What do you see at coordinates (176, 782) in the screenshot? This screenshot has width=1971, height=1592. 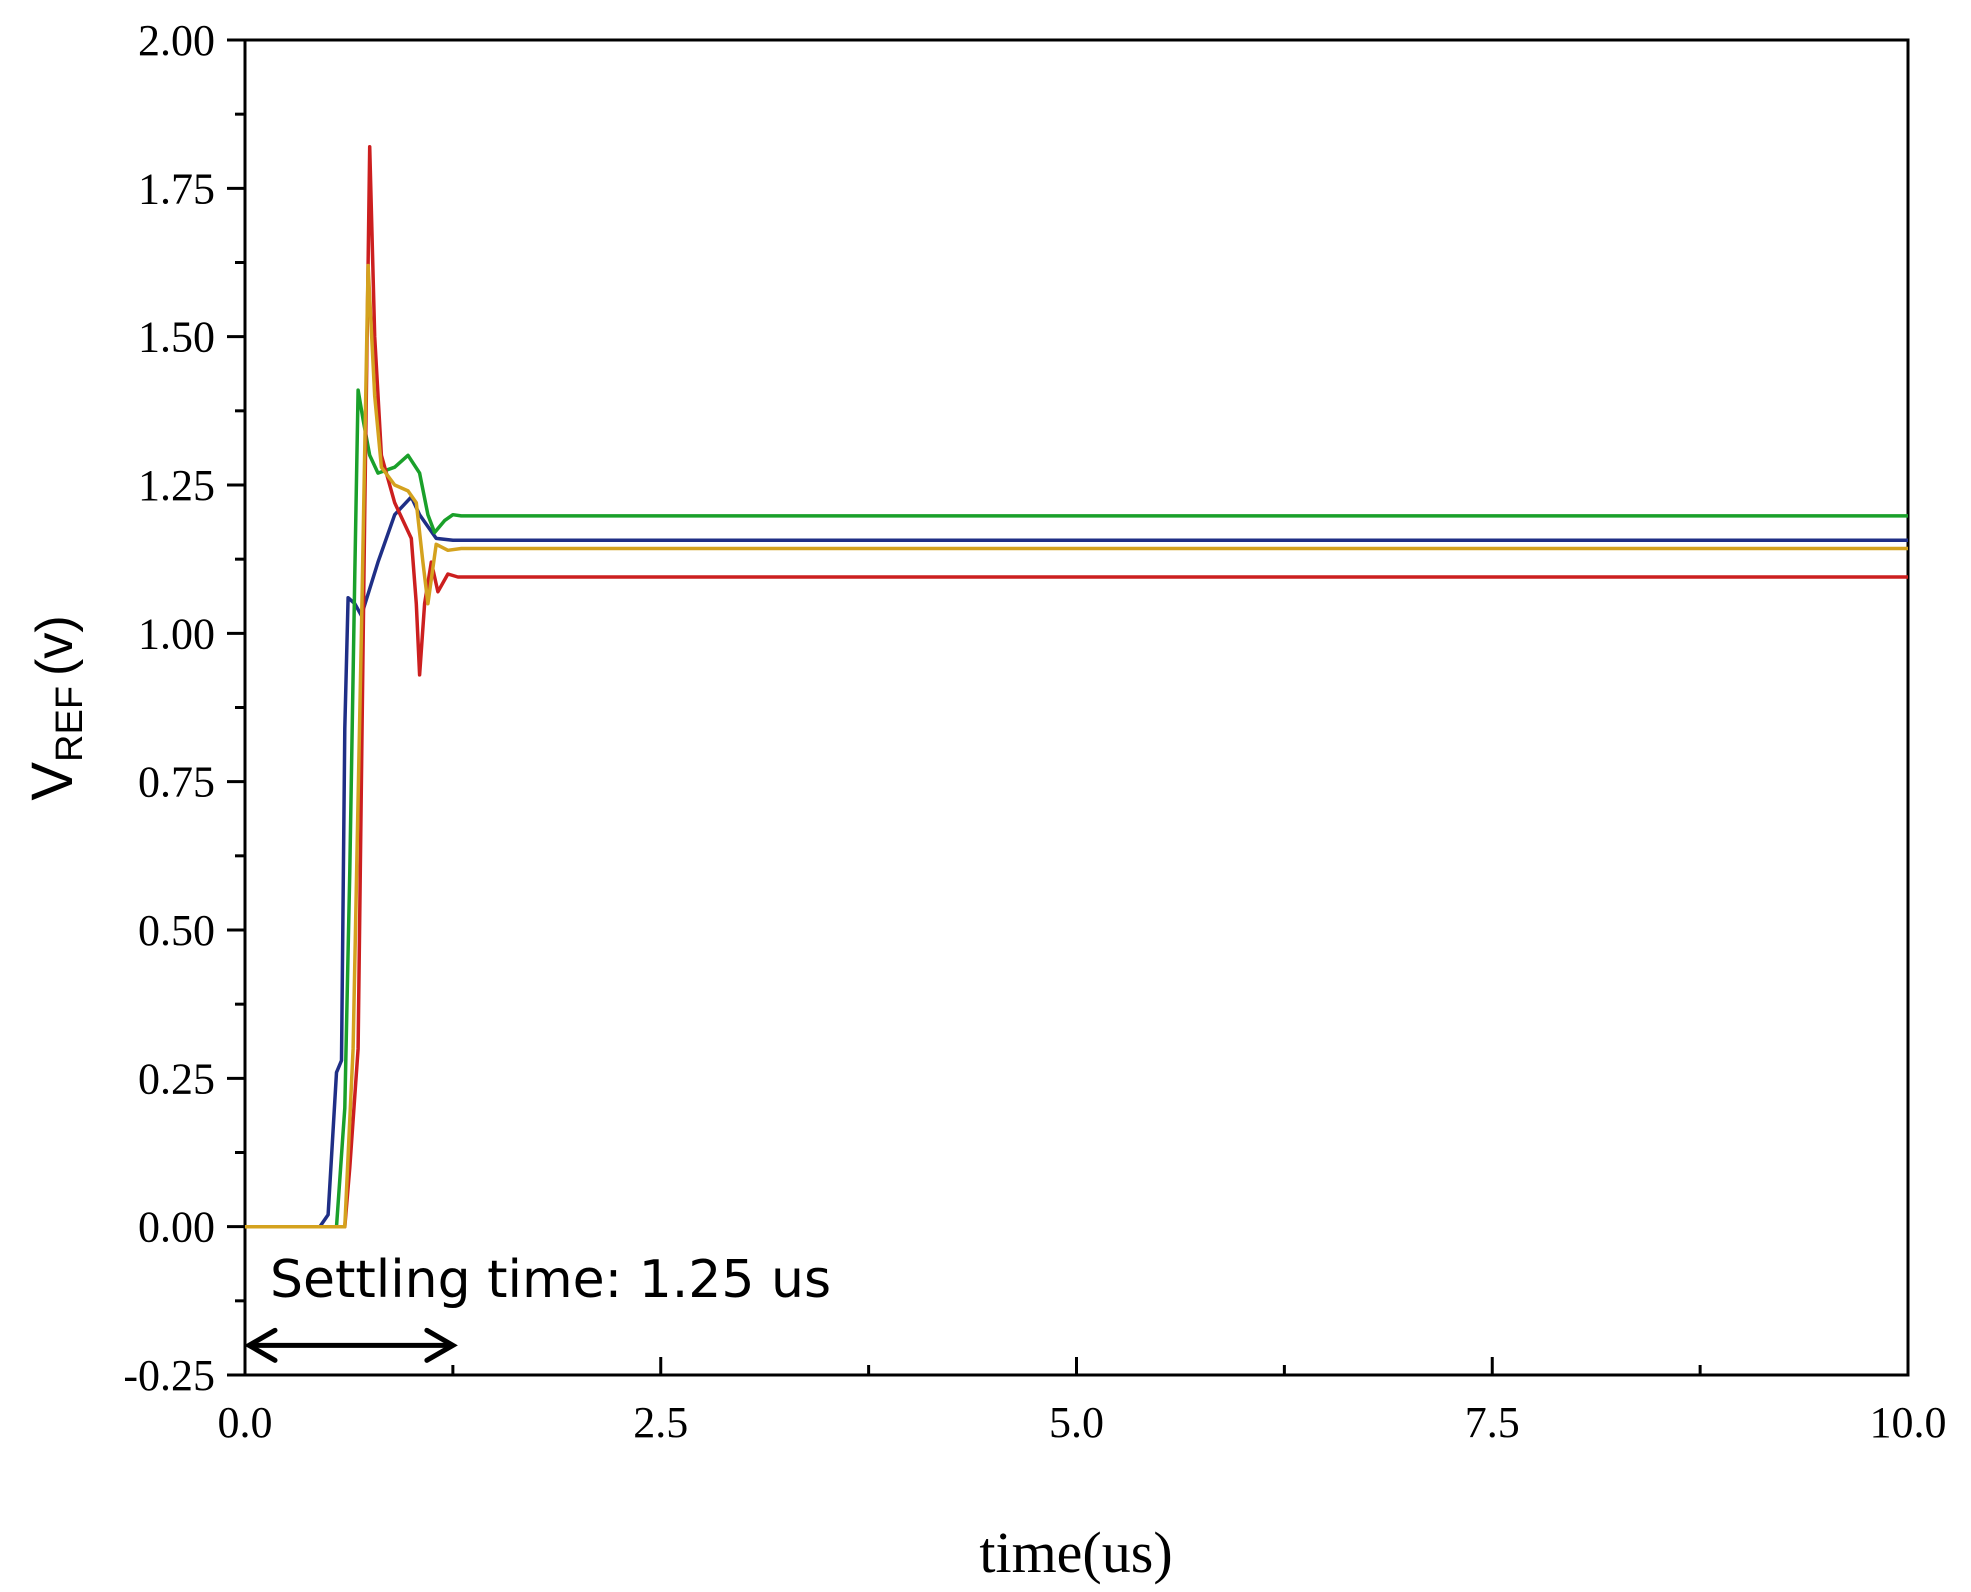 I see `y-tick-label: 0.75` at bounding box center [176, 782].